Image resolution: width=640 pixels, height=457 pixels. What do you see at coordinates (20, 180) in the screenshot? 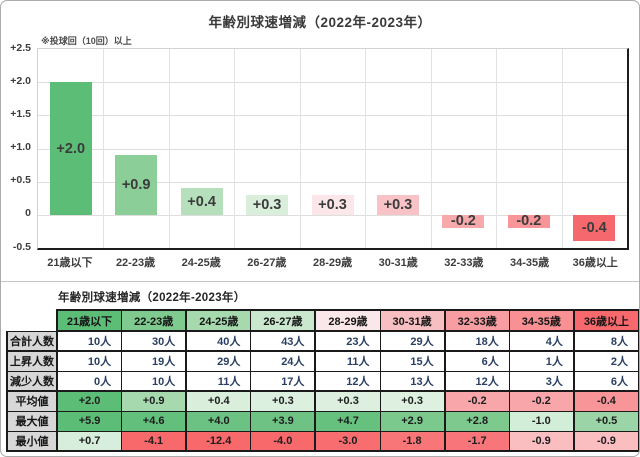
I see `y-axis-tick: +0.5` at bounding box center [20, 180].